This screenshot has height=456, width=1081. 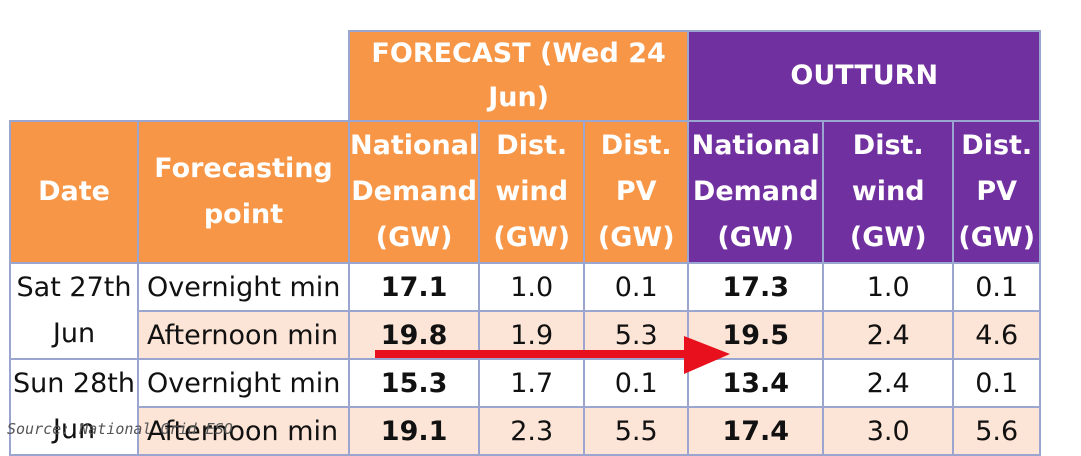 What do you see at coordinates (888, 431) in the screenshot?
I see `outturn-wind-cell: 3.0` at bounding box center [888, 431].